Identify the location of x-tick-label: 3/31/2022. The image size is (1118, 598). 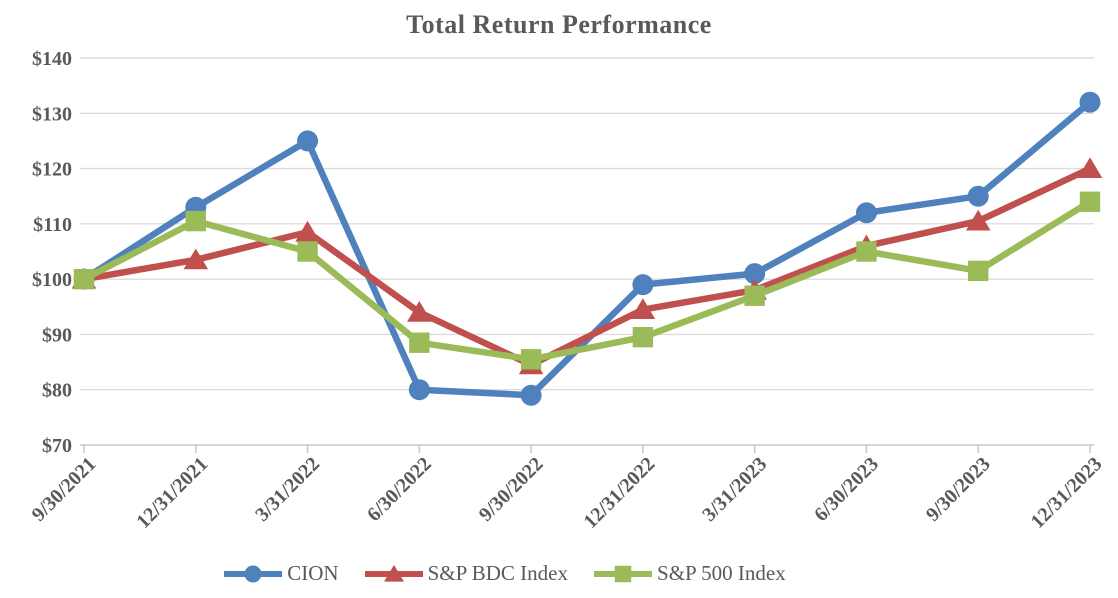
(287, 489).